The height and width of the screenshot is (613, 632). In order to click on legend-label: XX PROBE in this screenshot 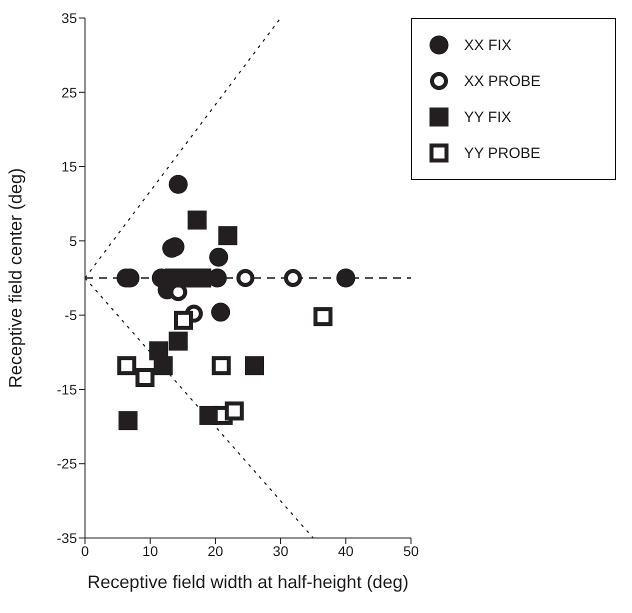, I will do `click(502, 81)`.